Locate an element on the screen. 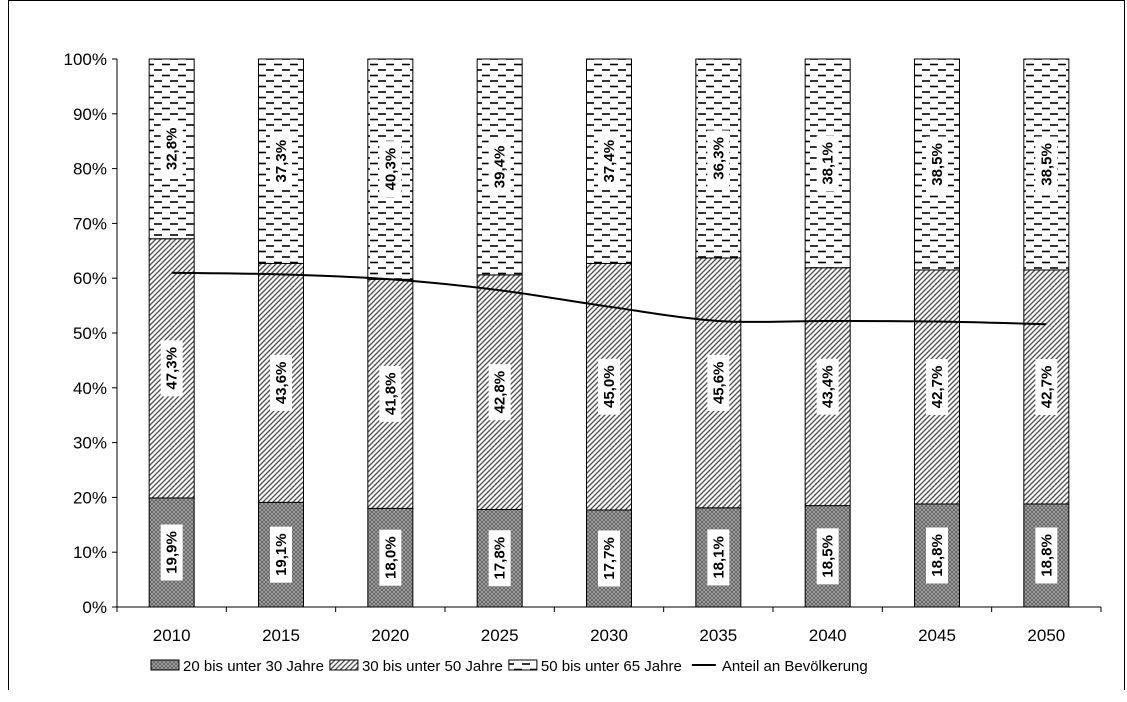 The height and width of the screenshot is (702, 1127). legend-label: 50 bis unter 65 Jahre is located at coordinates (611, 666).